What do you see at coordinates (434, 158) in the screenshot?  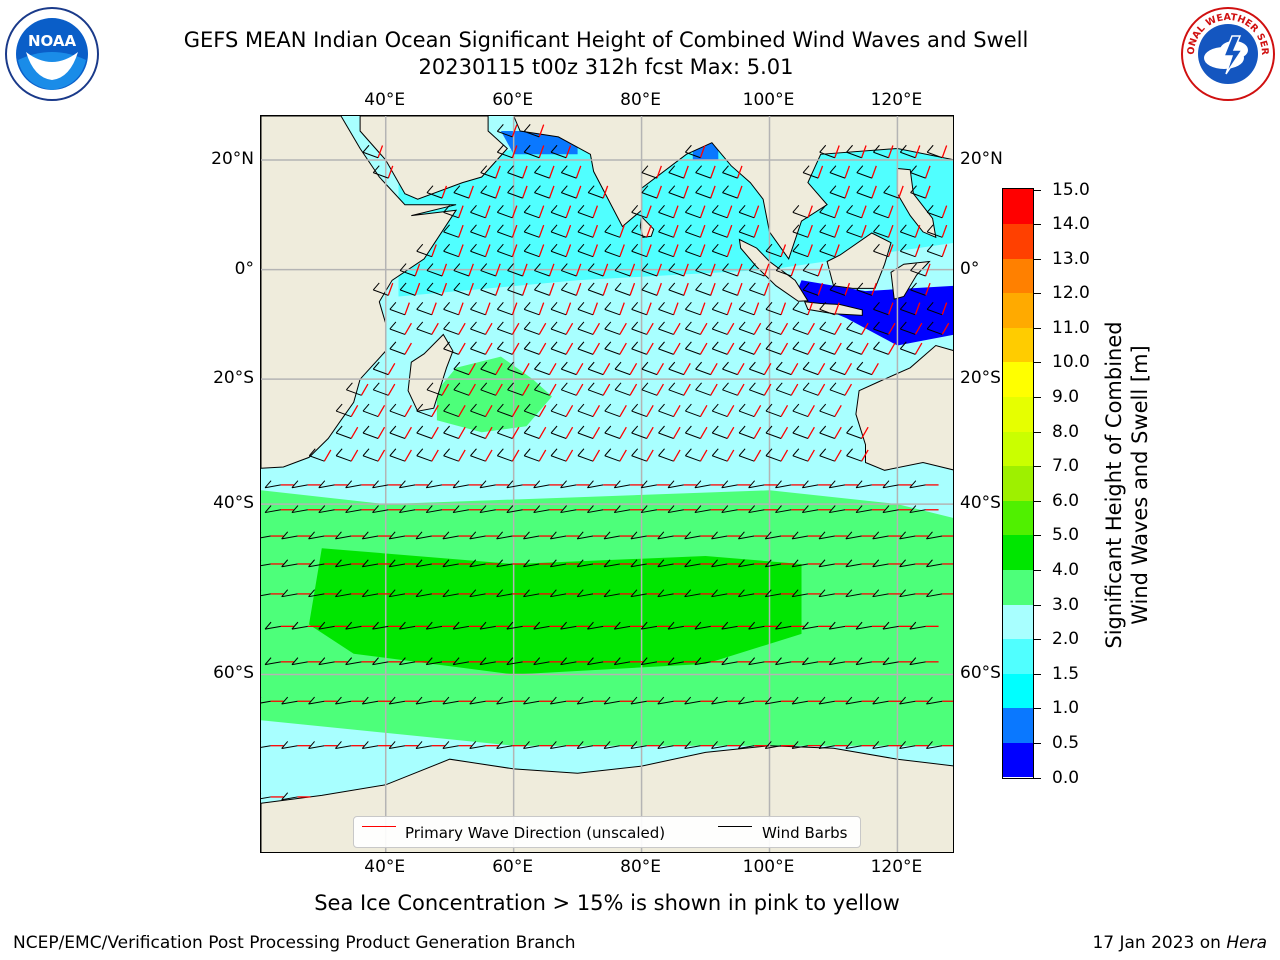 I see `arabian-peninsula` at bounding box center [434, 158].